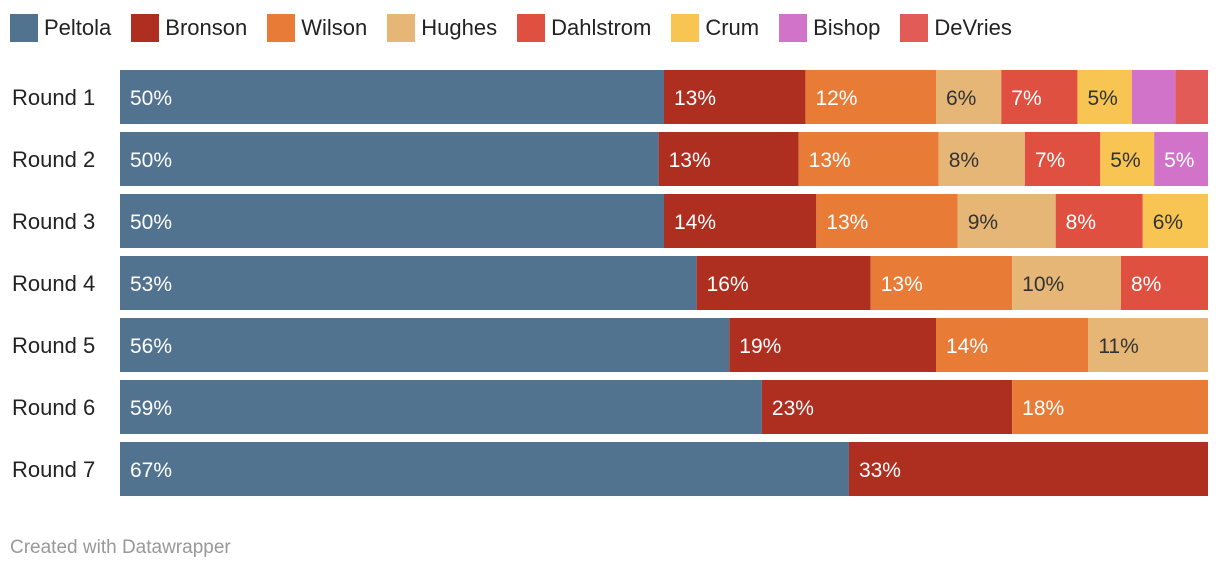  I want to click on data-label-round-7-bronson: 33%, so click(880, 470).